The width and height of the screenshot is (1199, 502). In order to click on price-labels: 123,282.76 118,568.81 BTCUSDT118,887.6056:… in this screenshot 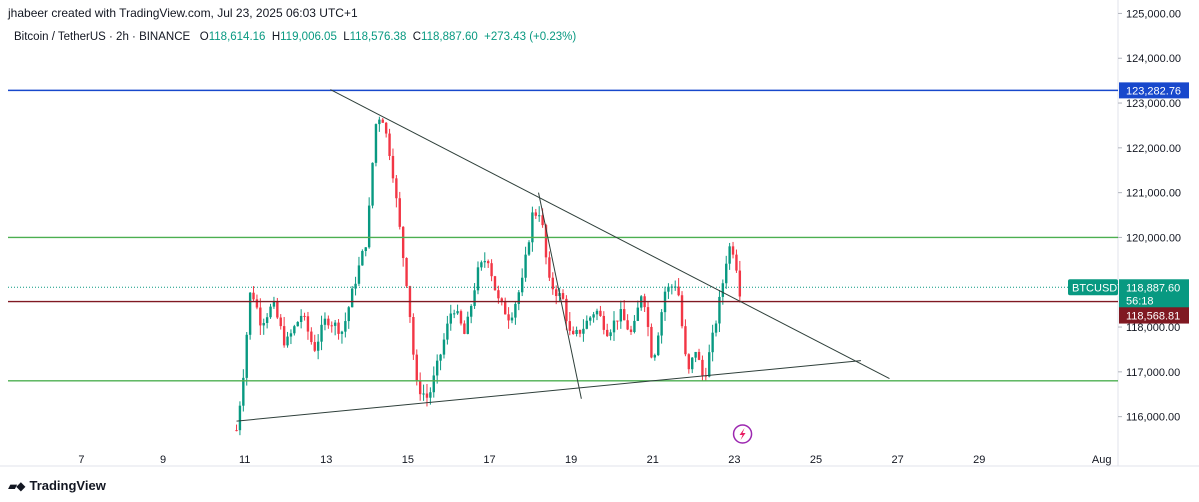, I will do `click(1128, 203)`.